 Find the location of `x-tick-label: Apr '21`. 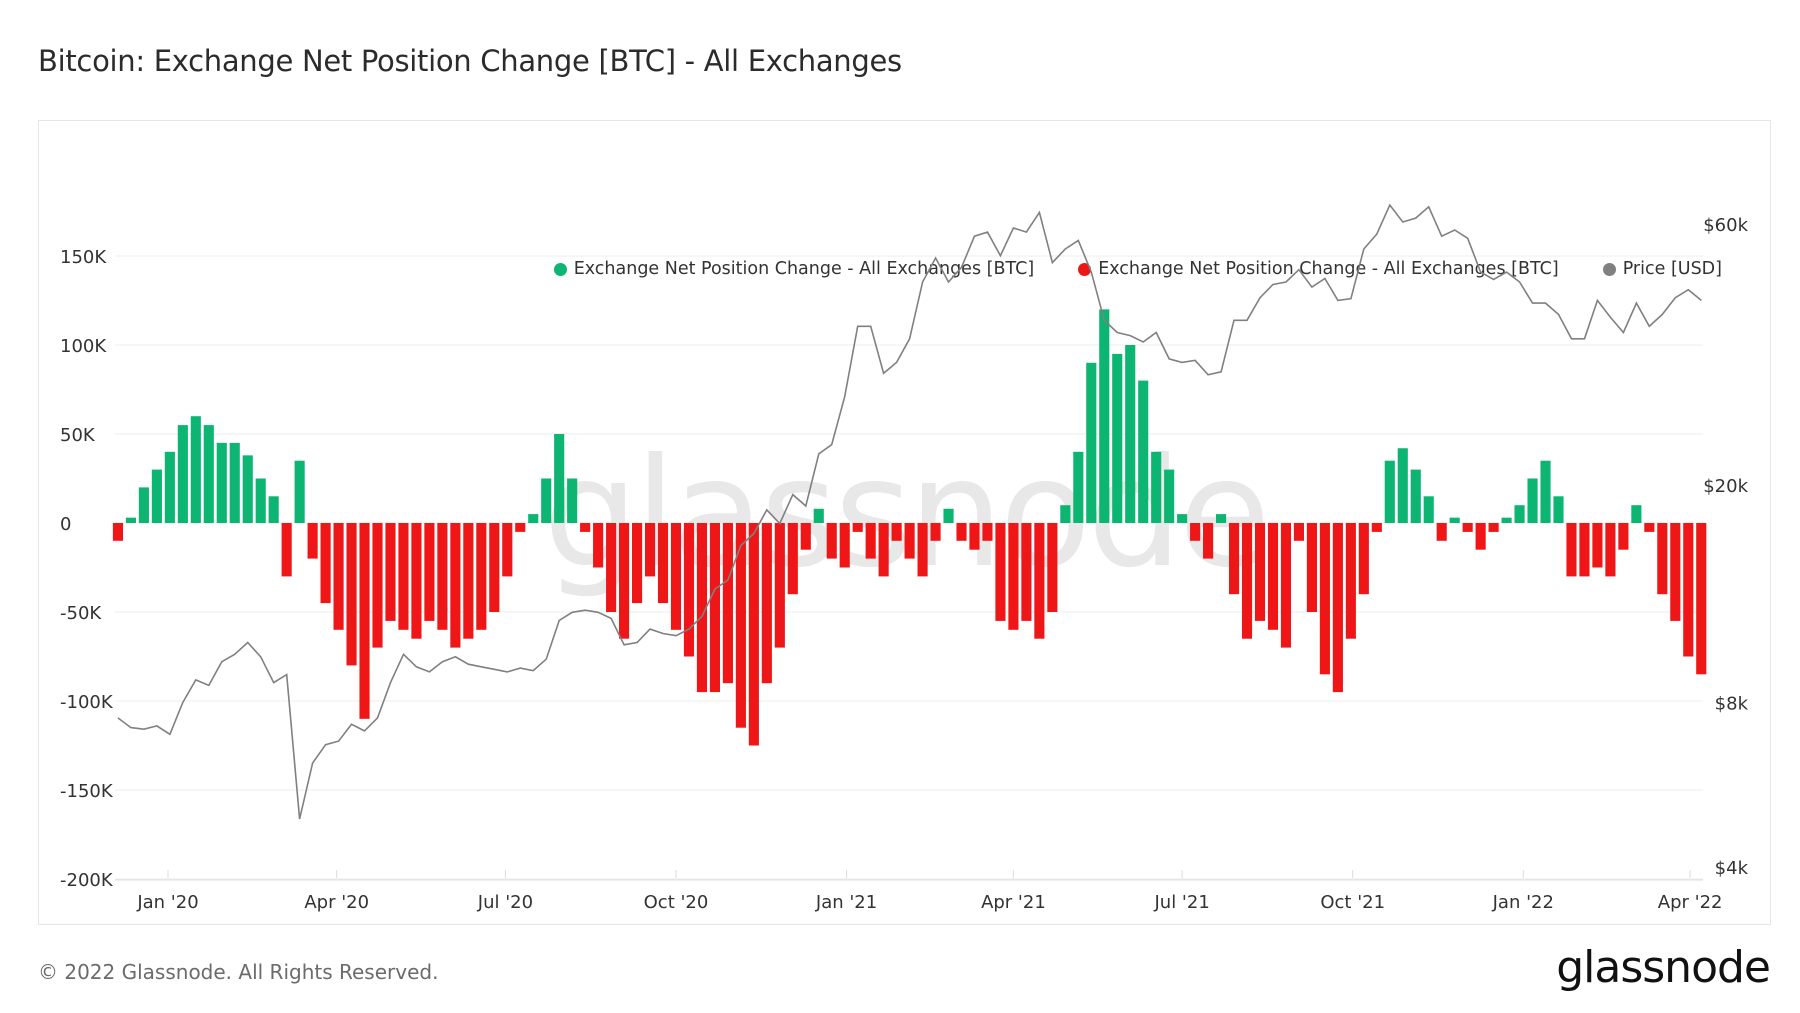

x-tick-label: Apr '21 is located at coordinates (1013, 902).